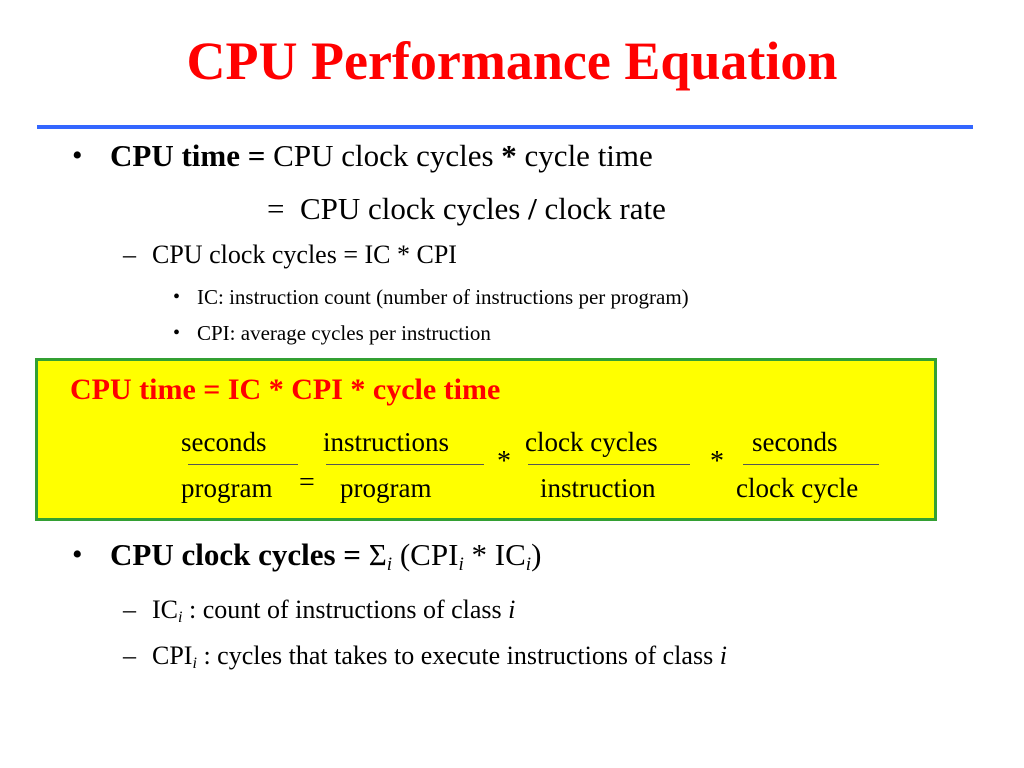 The image size is (1024, 768). What do you see at coordinates (598, 488) in the screenshot?
I see `fraction-3-denominator: instruction` at bounding box center [598, 488].